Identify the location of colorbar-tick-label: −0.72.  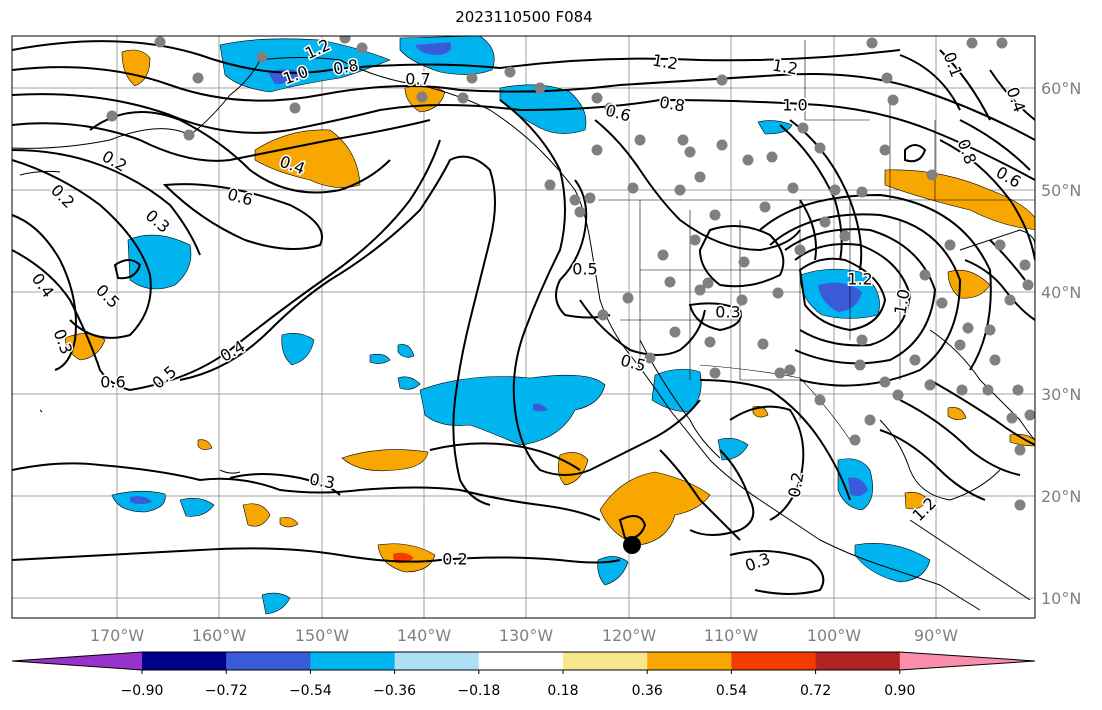
(226, 691).